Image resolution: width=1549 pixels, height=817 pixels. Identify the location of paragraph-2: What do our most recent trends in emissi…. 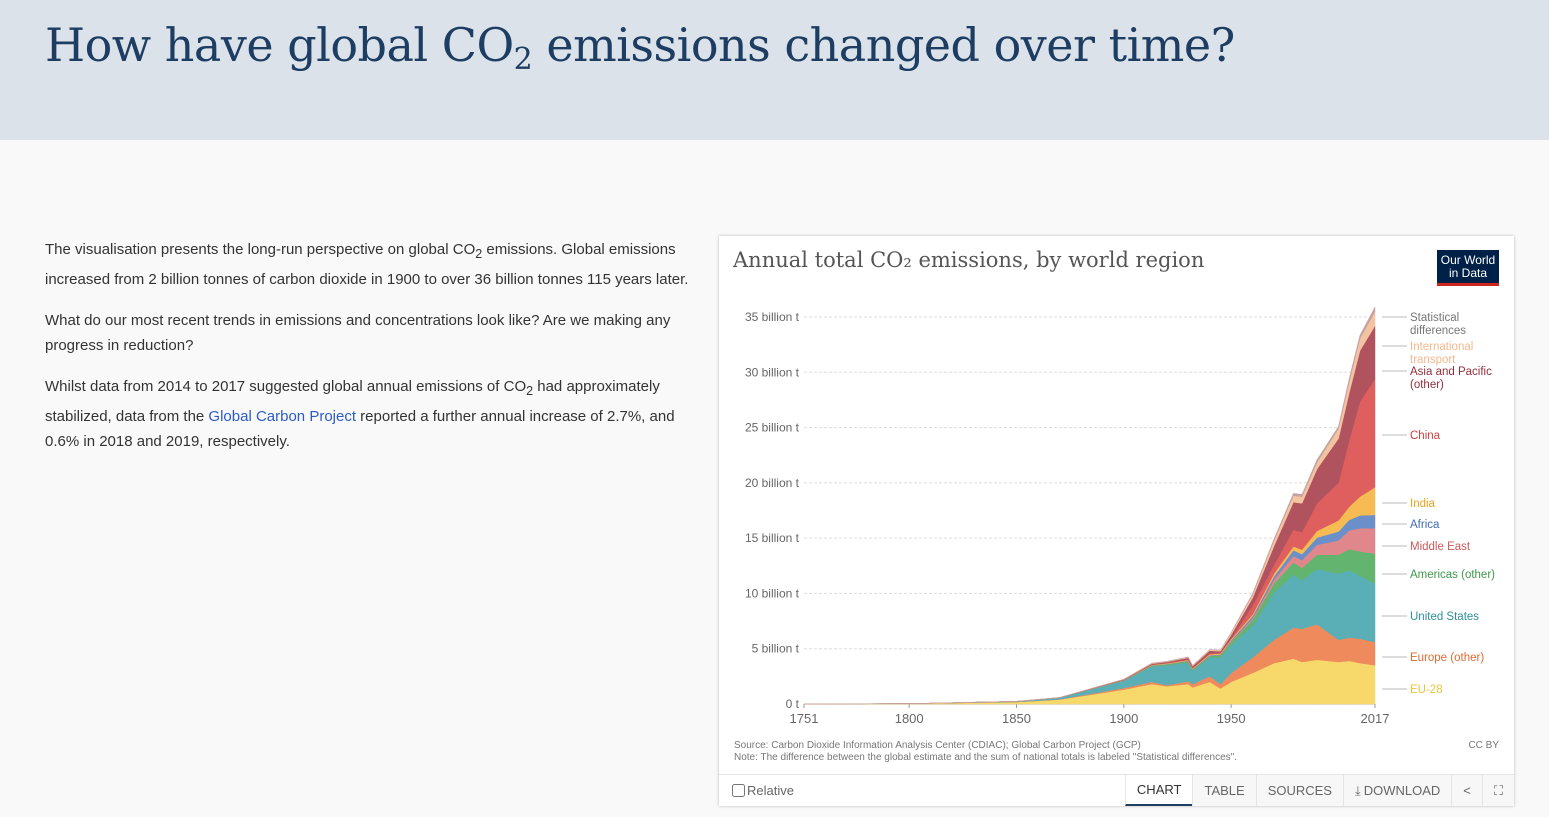
(358, 333).